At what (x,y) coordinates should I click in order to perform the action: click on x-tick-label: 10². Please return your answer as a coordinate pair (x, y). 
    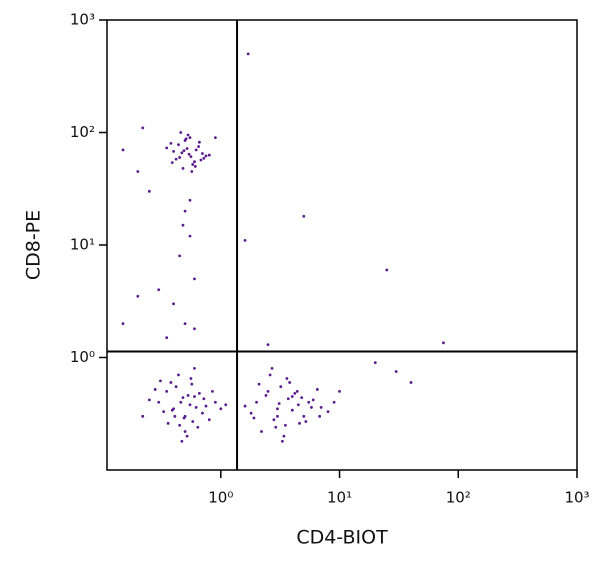
    Looking at the image, I should click on (458, 498).